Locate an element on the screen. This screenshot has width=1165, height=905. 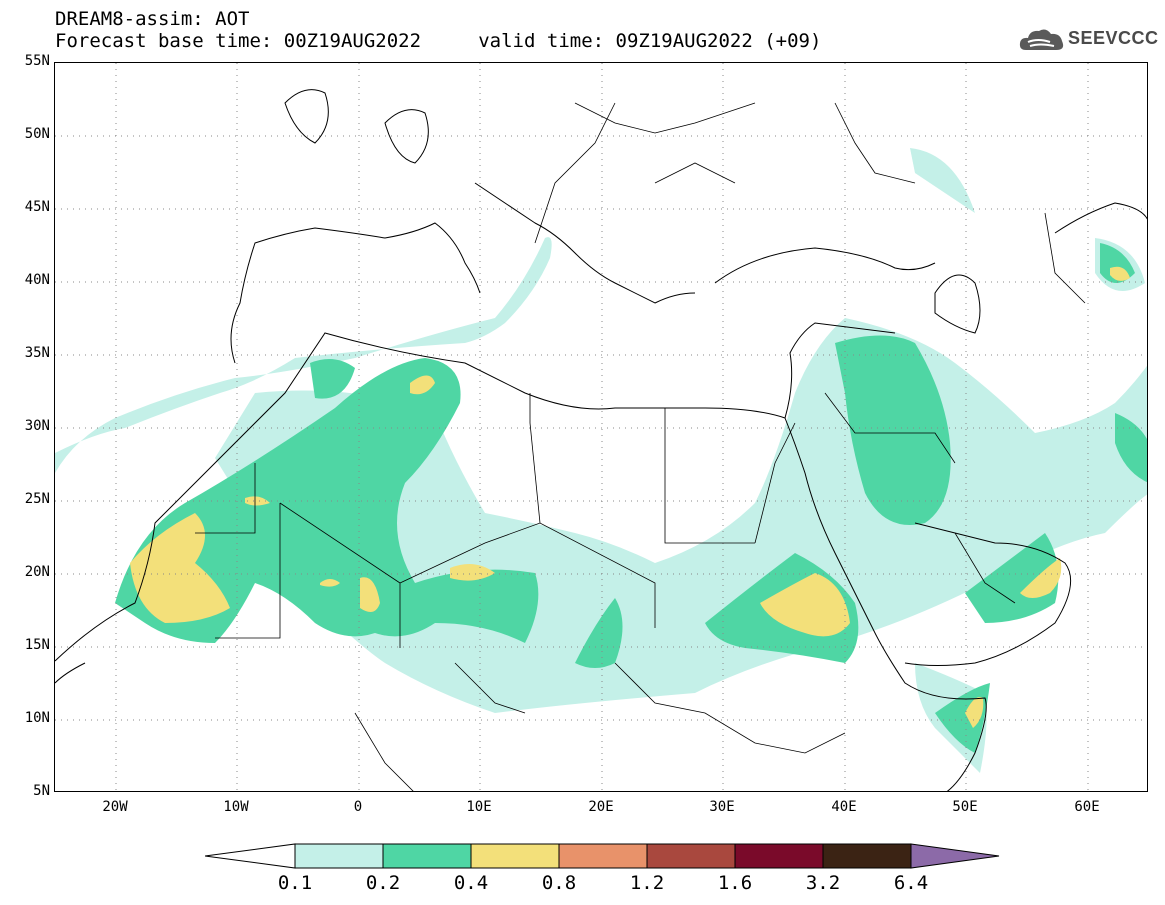
colorbar-high-arrow is located at coordinates (955, 856).